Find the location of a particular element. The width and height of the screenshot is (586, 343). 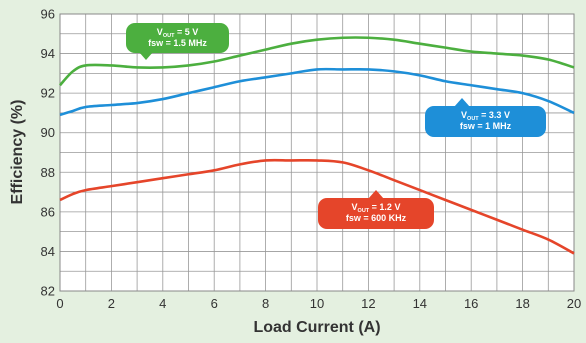

y-tick-label: 84 is located at coordinates (48, 251).